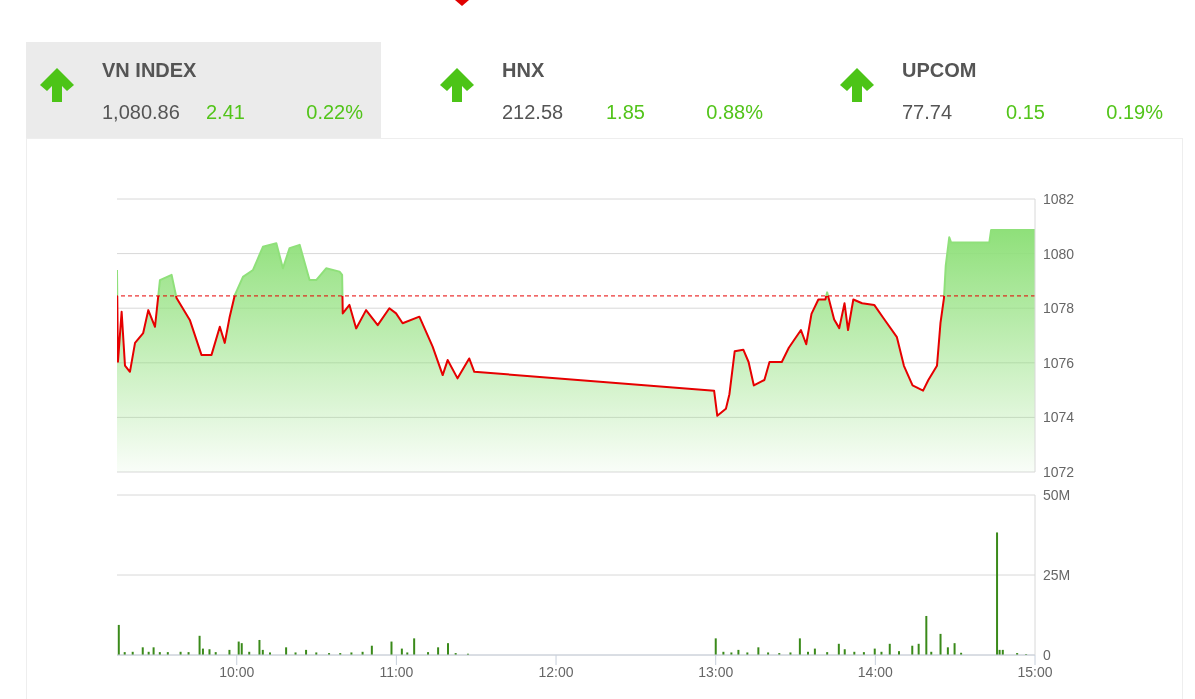  I want to click on y-tick-label: 1082, so click(1059, 198).